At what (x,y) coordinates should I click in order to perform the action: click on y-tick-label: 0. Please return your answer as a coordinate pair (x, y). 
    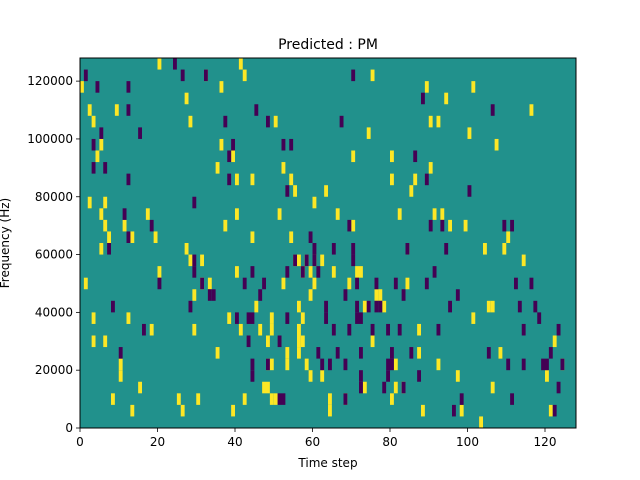
    Looking at the image, I should click on (69, 428).